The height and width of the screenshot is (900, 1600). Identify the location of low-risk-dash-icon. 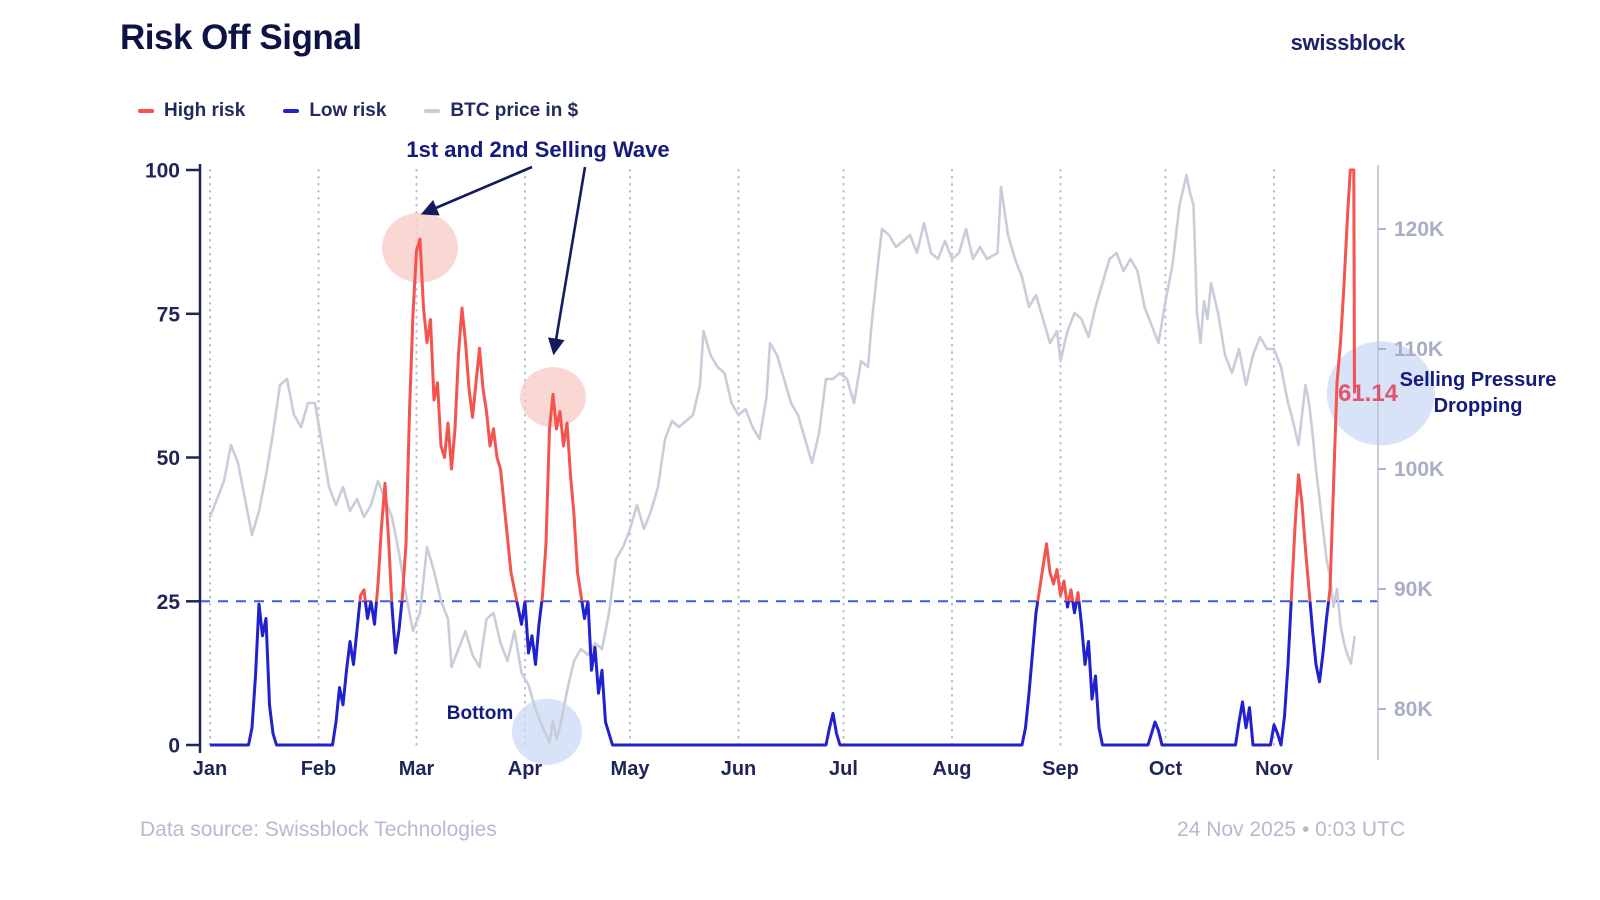
(291, 111).